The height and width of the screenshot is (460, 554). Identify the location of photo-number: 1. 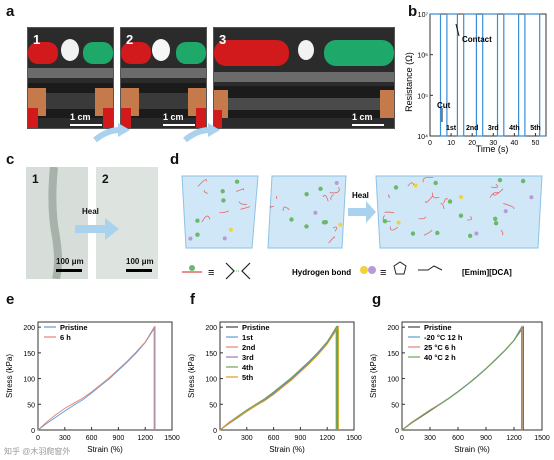
(37, 39).